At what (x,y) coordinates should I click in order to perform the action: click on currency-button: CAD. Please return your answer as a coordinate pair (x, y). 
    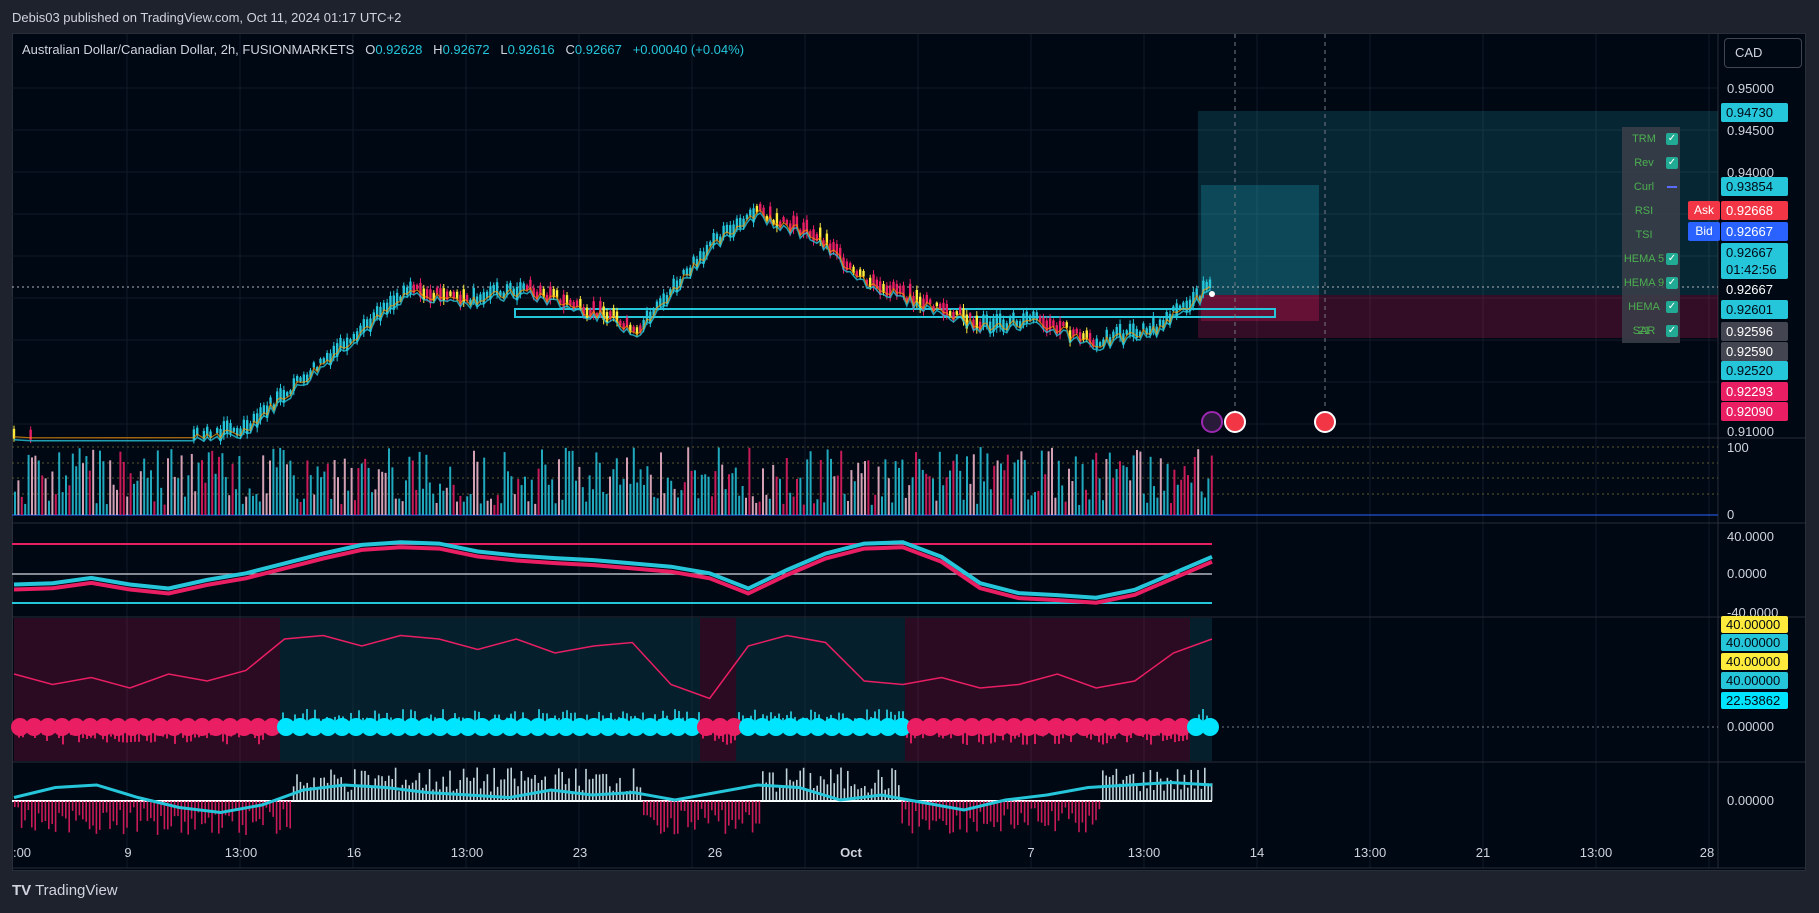
    Looking at the image, I should click on (1763, 53).